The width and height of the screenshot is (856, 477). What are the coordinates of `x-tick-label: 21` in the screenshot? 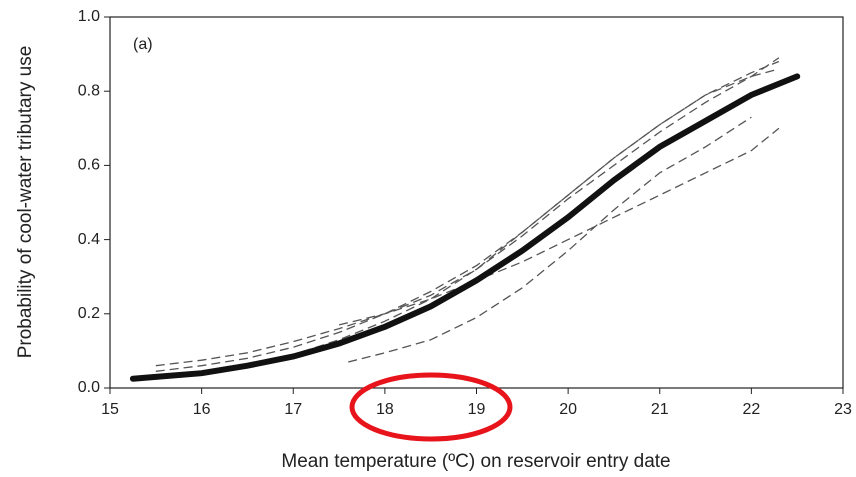 It's located at (660, 409).